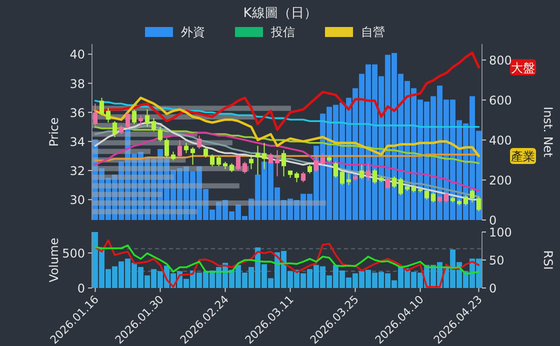  What do you see at coordinates (496, 261) in the screenshot?
I see `y2-tick-label: 50` at bounding box center [496, 261].